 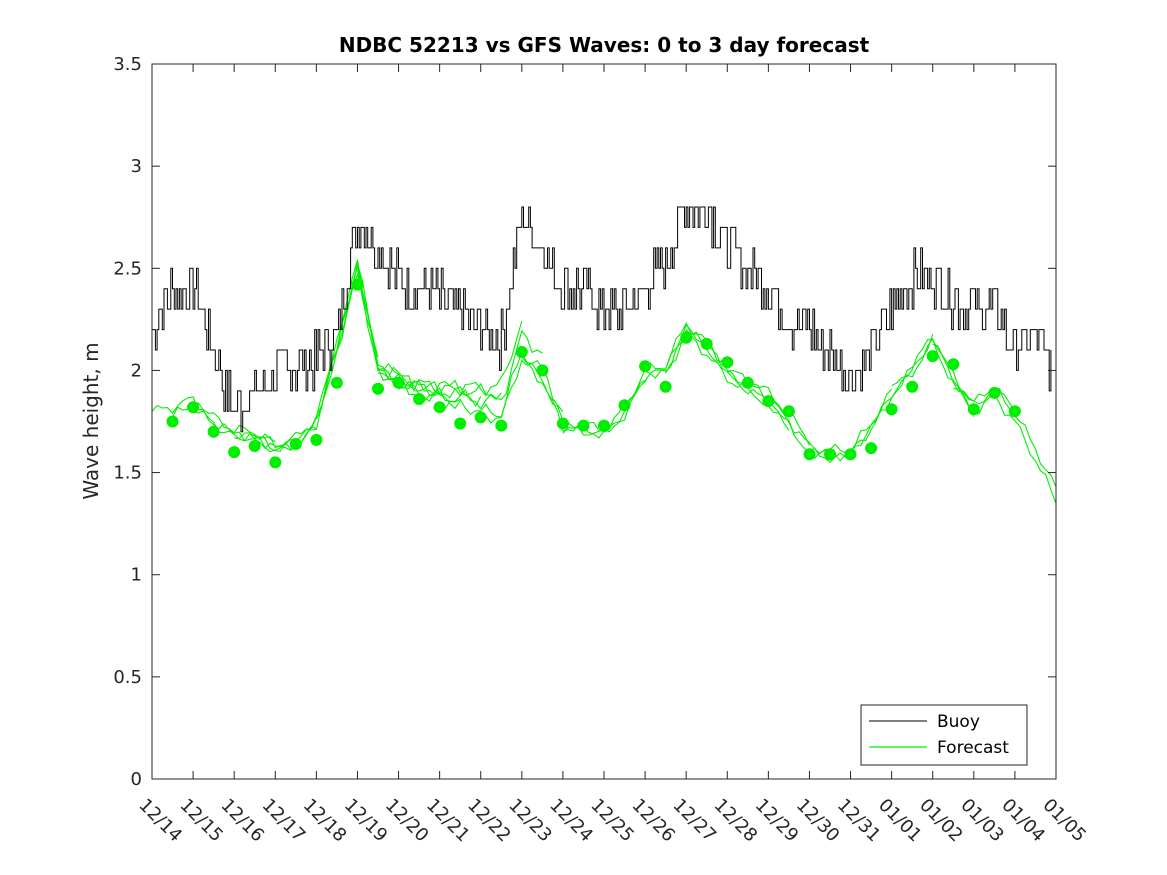 What do you see at coordinates (91, 420) in the screenshot?
I see `y-axis-label: Wave height, m` at bounding box center [91, 420].